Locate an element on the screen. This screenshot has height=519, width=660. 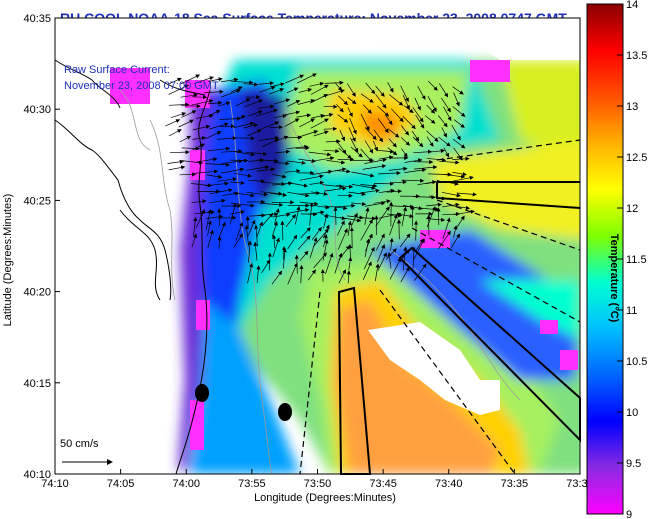
buoy-marker-east is located at coordinates (285, 412).